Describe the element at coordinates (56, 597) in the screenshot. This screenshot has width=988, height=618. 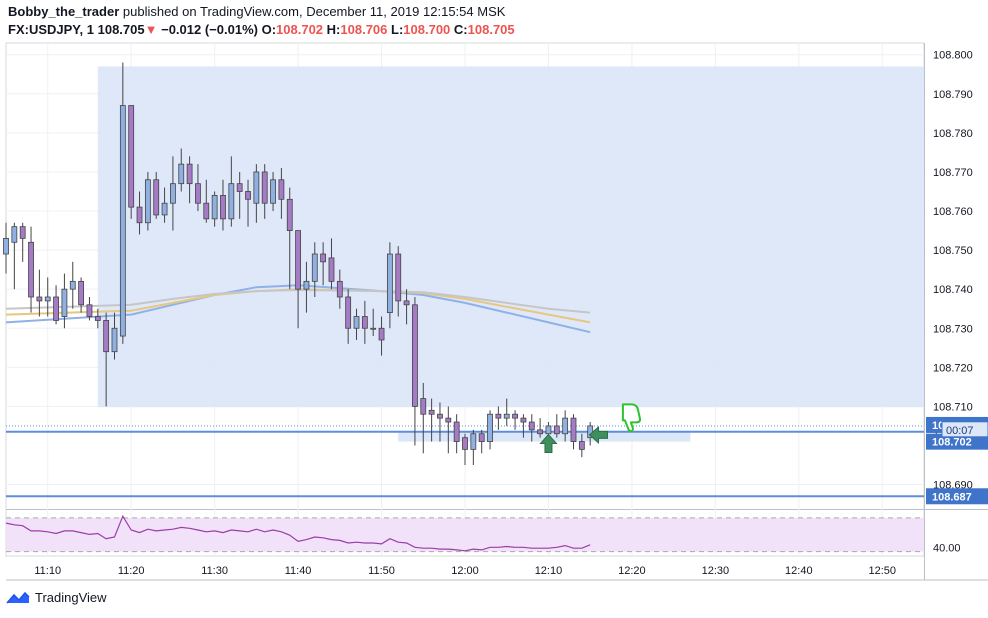
I see `footer-brand: TradingView` at that location.